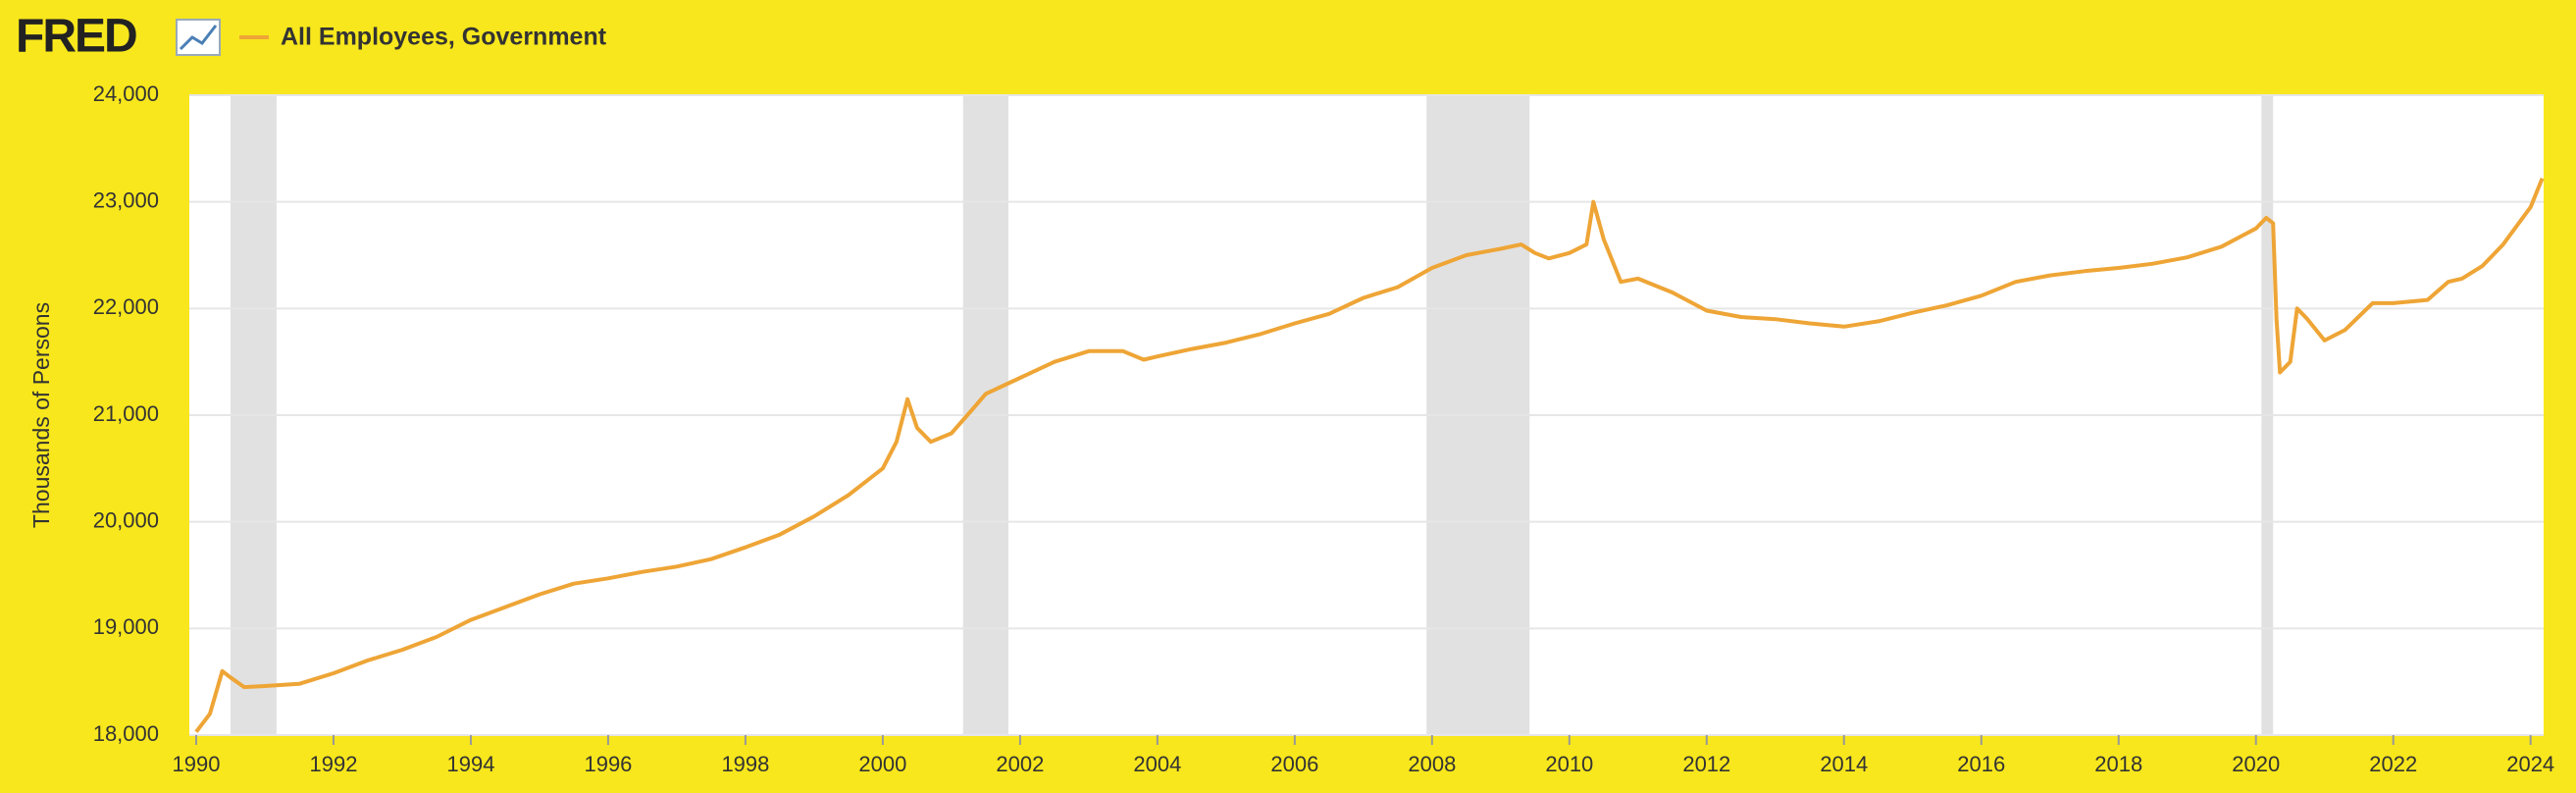 This screenshot has width=2576, height=793. I want to click on x-tick-label: 2002, so click(1020, 764).